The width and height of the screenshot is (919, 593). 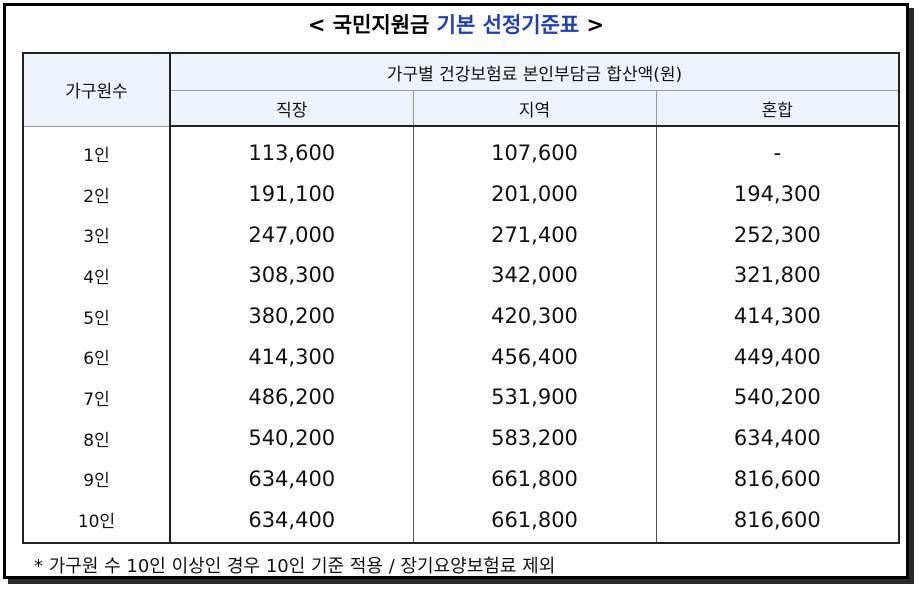 I want to click on table-row: 2인 191,100 201,000 194,300, so click(x=461, y=194).